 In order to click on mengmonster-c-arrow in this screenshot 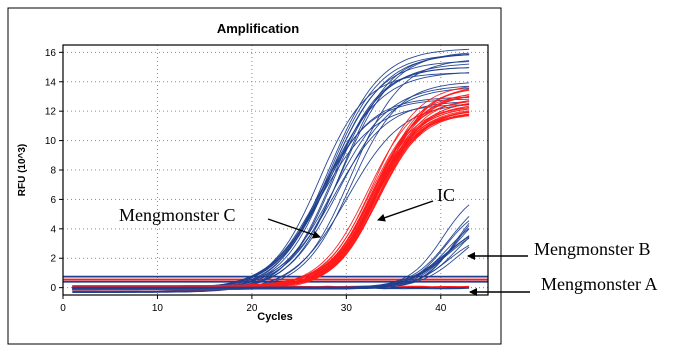, I will do `click(294, 228)`.